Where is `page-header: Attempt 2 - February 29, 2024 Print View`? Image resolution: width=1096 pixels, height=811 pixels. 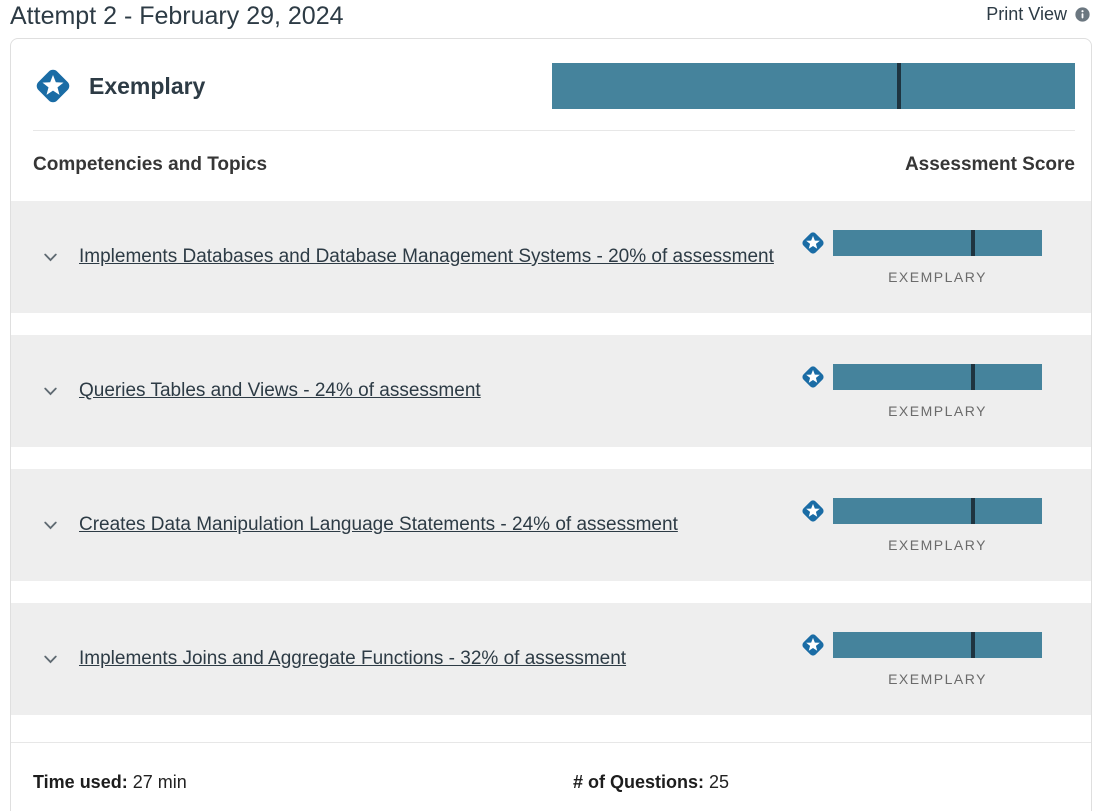
page-header: Attempt 2 - February 29, 2024 Print View is located at coordinates (548, 15).